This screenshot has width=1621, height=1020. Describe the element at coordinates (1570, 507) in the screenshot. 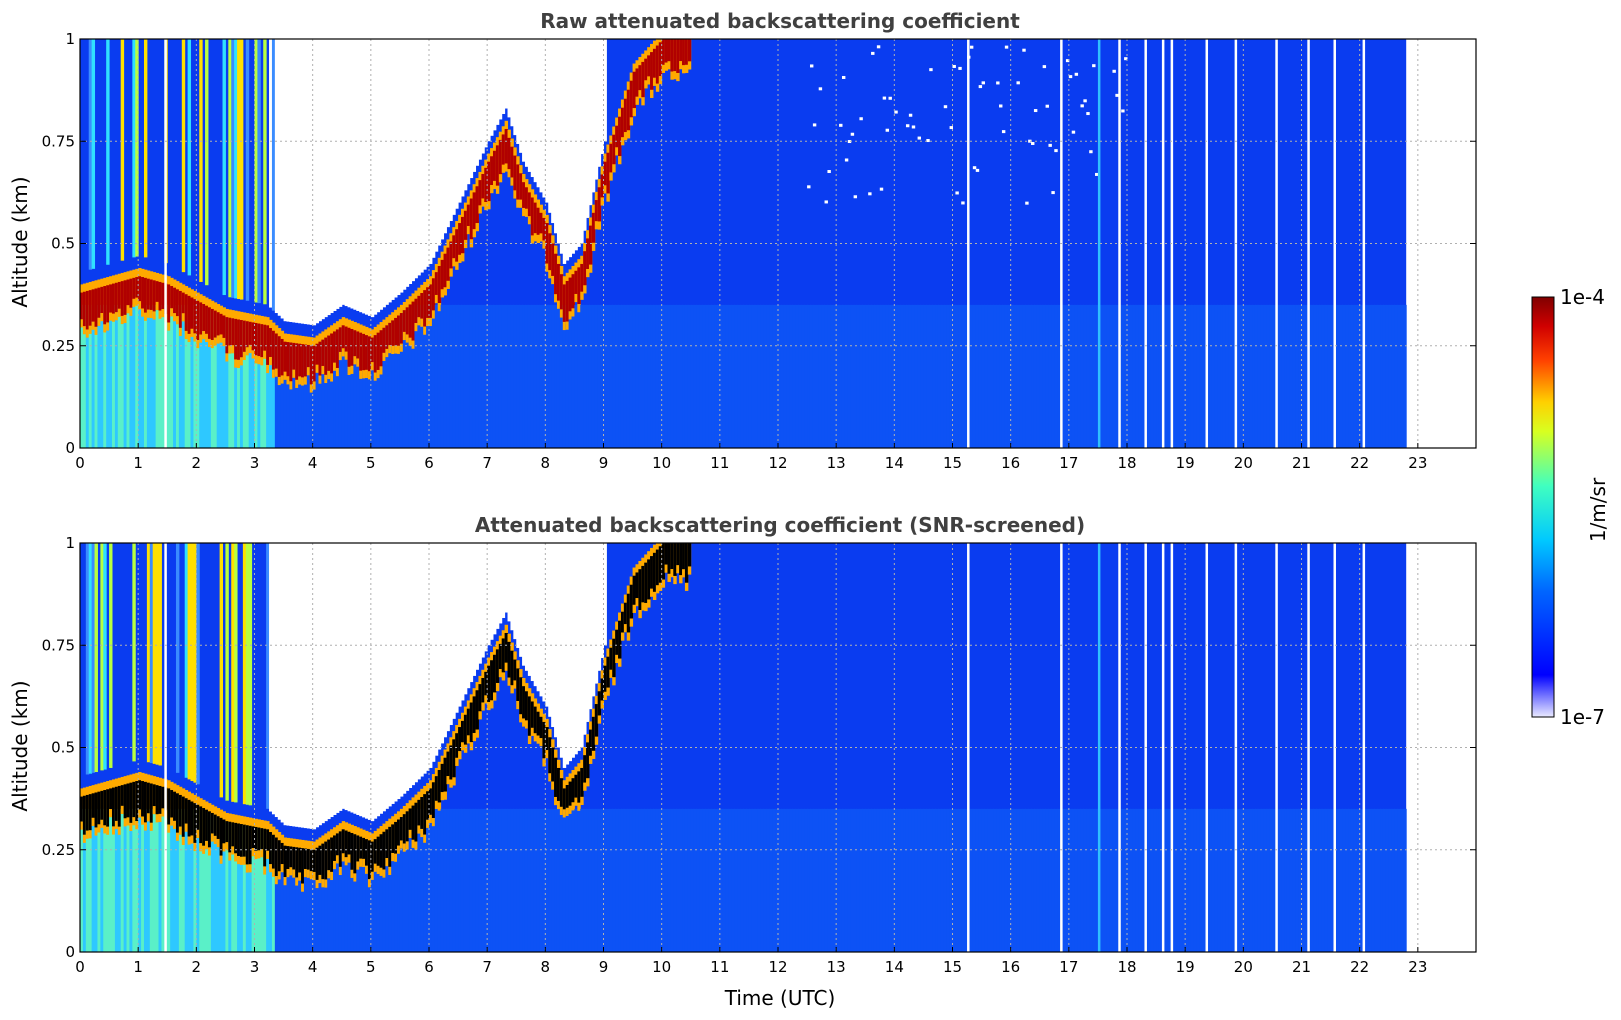

I see `colorbar: 1e-4 1e-7 1/m/sr` at that location.